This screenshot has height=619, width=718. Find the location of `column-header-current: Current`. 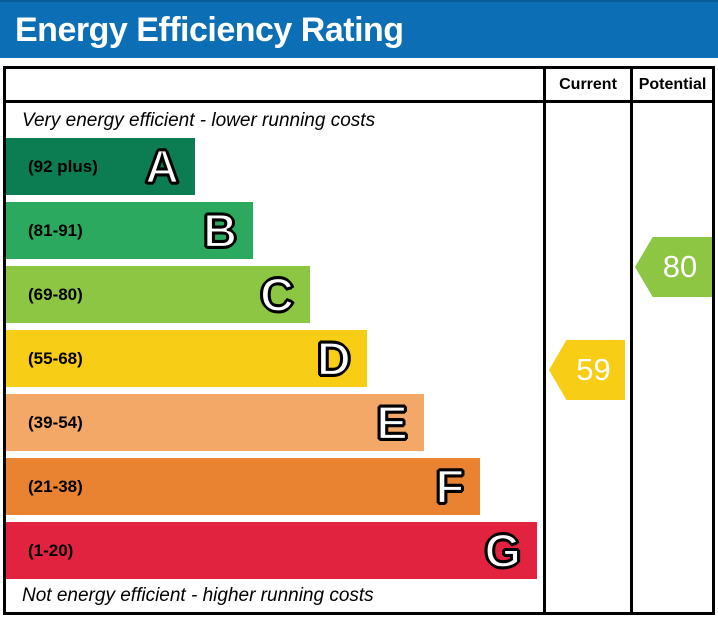

column-header-current: Current is located at coordinates (586, 84).